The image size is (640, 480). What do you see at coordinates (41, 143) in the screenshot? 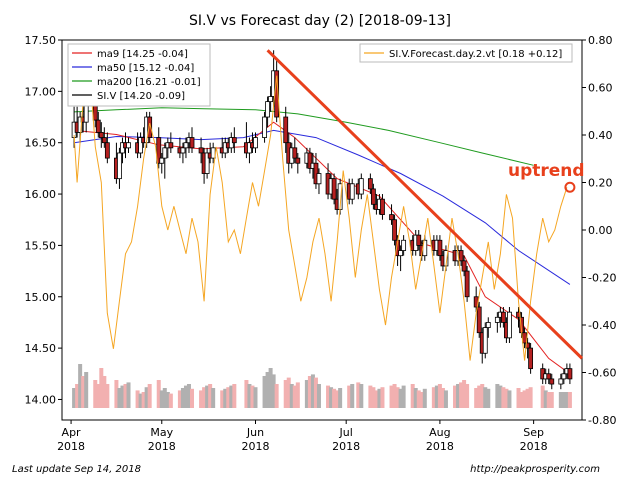
I see `y-left-tick-label: 16.50` at bounding box center [41, 143].